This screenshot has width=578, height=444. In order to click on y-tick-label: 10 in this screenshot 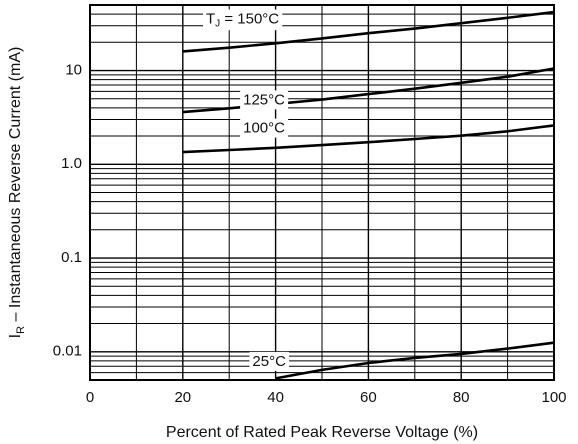, I will do `click(73, 69)`.